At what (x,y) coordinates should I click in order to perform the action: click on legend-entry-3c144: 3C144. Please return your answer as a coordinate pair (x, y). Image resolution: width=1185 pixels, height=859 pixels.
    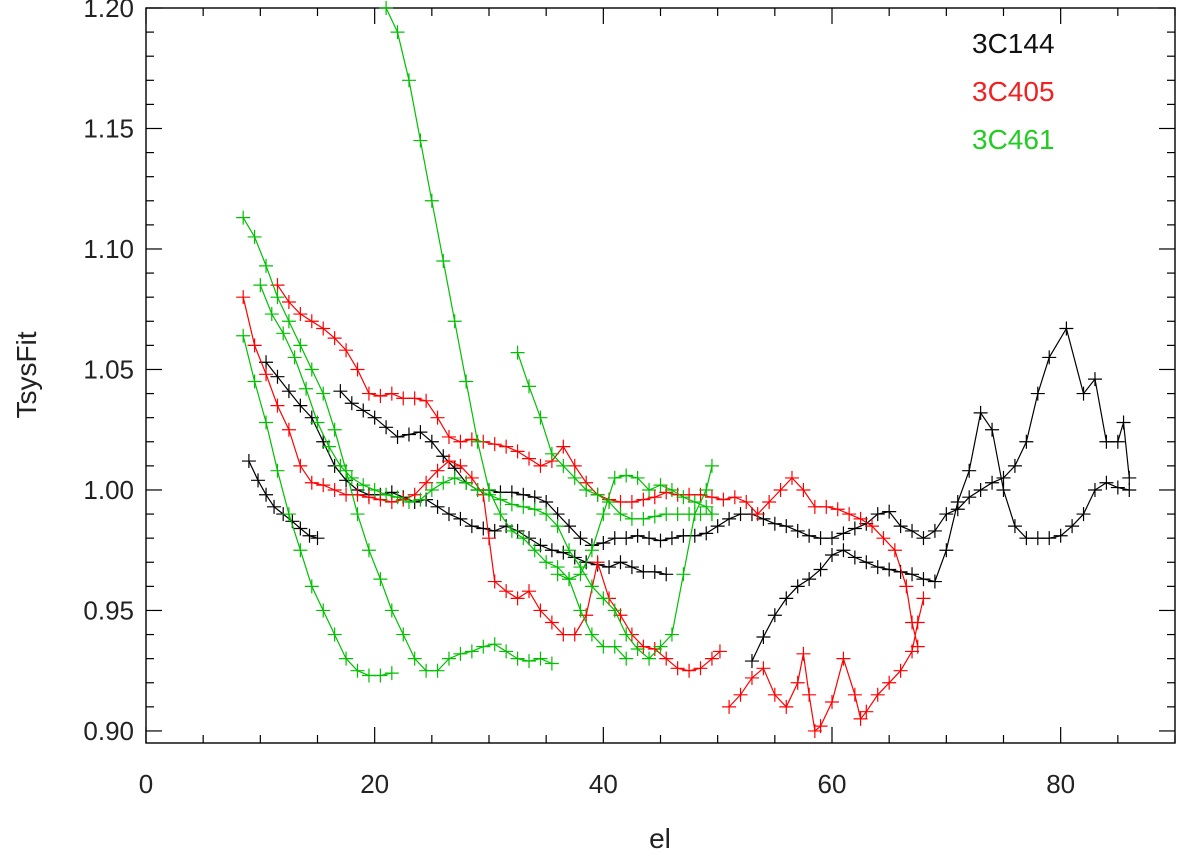
    Looking at the image, I should click on (1013, 43).